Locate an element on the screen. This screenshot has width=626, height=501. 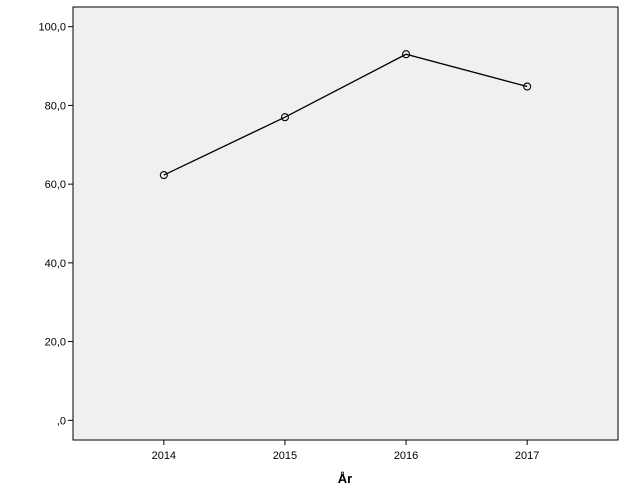
x-tick-label: 2015 is located at coordinates (285, 456).